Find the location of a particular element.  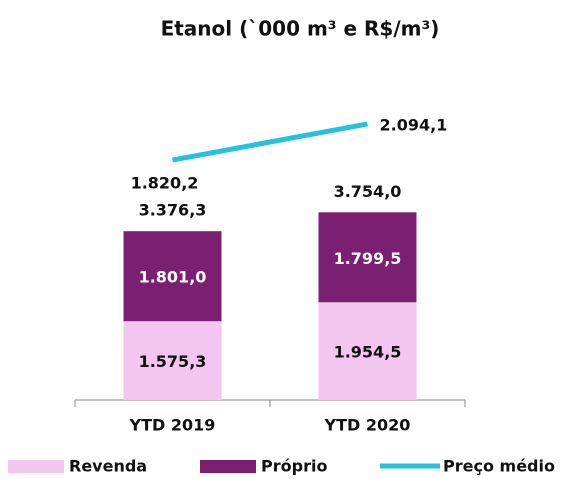

line-label: 1.820,2 is located at coordinates (165, 183).